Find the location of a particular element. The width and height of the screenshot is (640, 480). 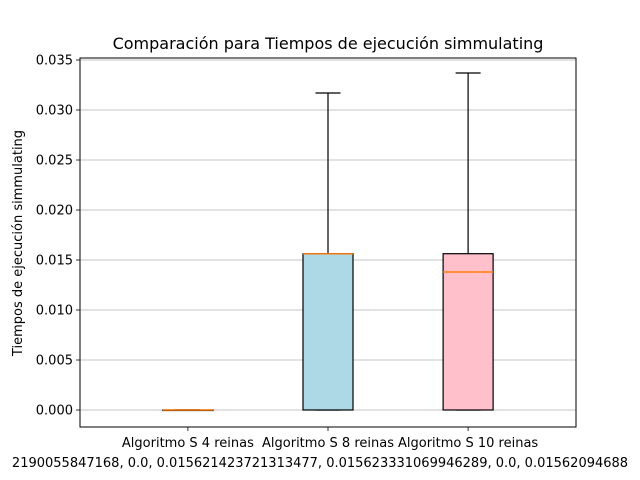

y-tick-label: 0.000 is located at coordinates (54, 411).